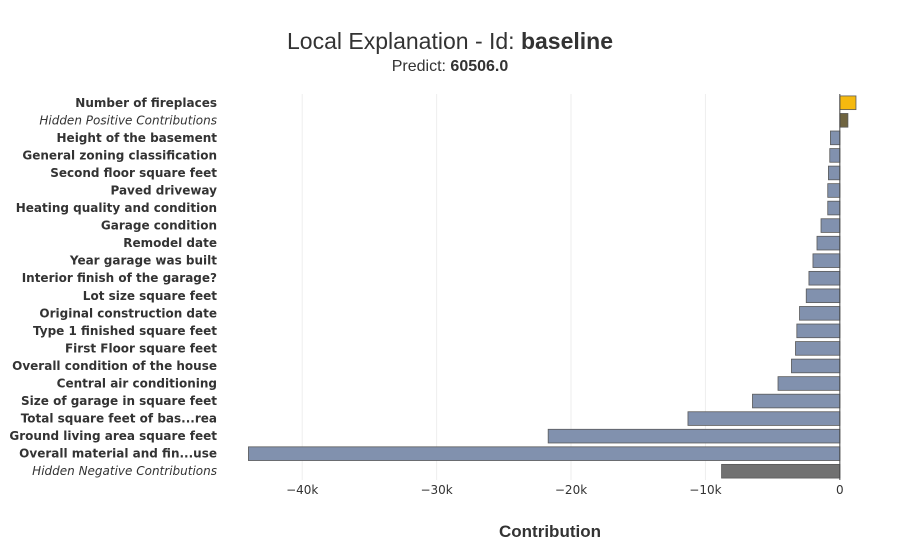  Describe the element at coordinates (550, 531) in the screenshot. I see `x-axis-title: Contribution` at that location.